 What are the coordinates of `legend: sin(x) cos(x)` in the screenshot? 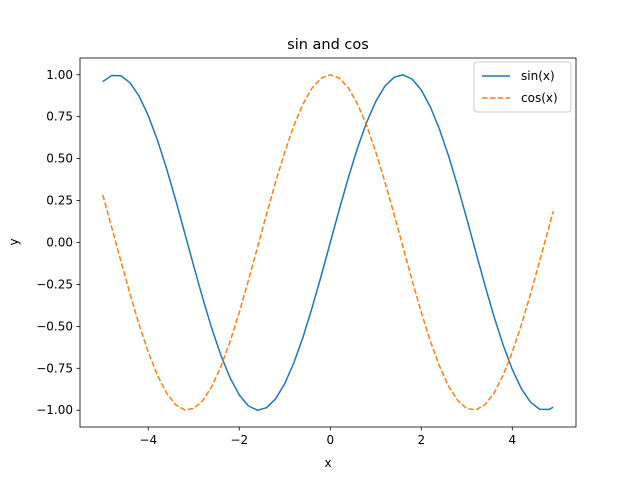 It's located at (522, 87).